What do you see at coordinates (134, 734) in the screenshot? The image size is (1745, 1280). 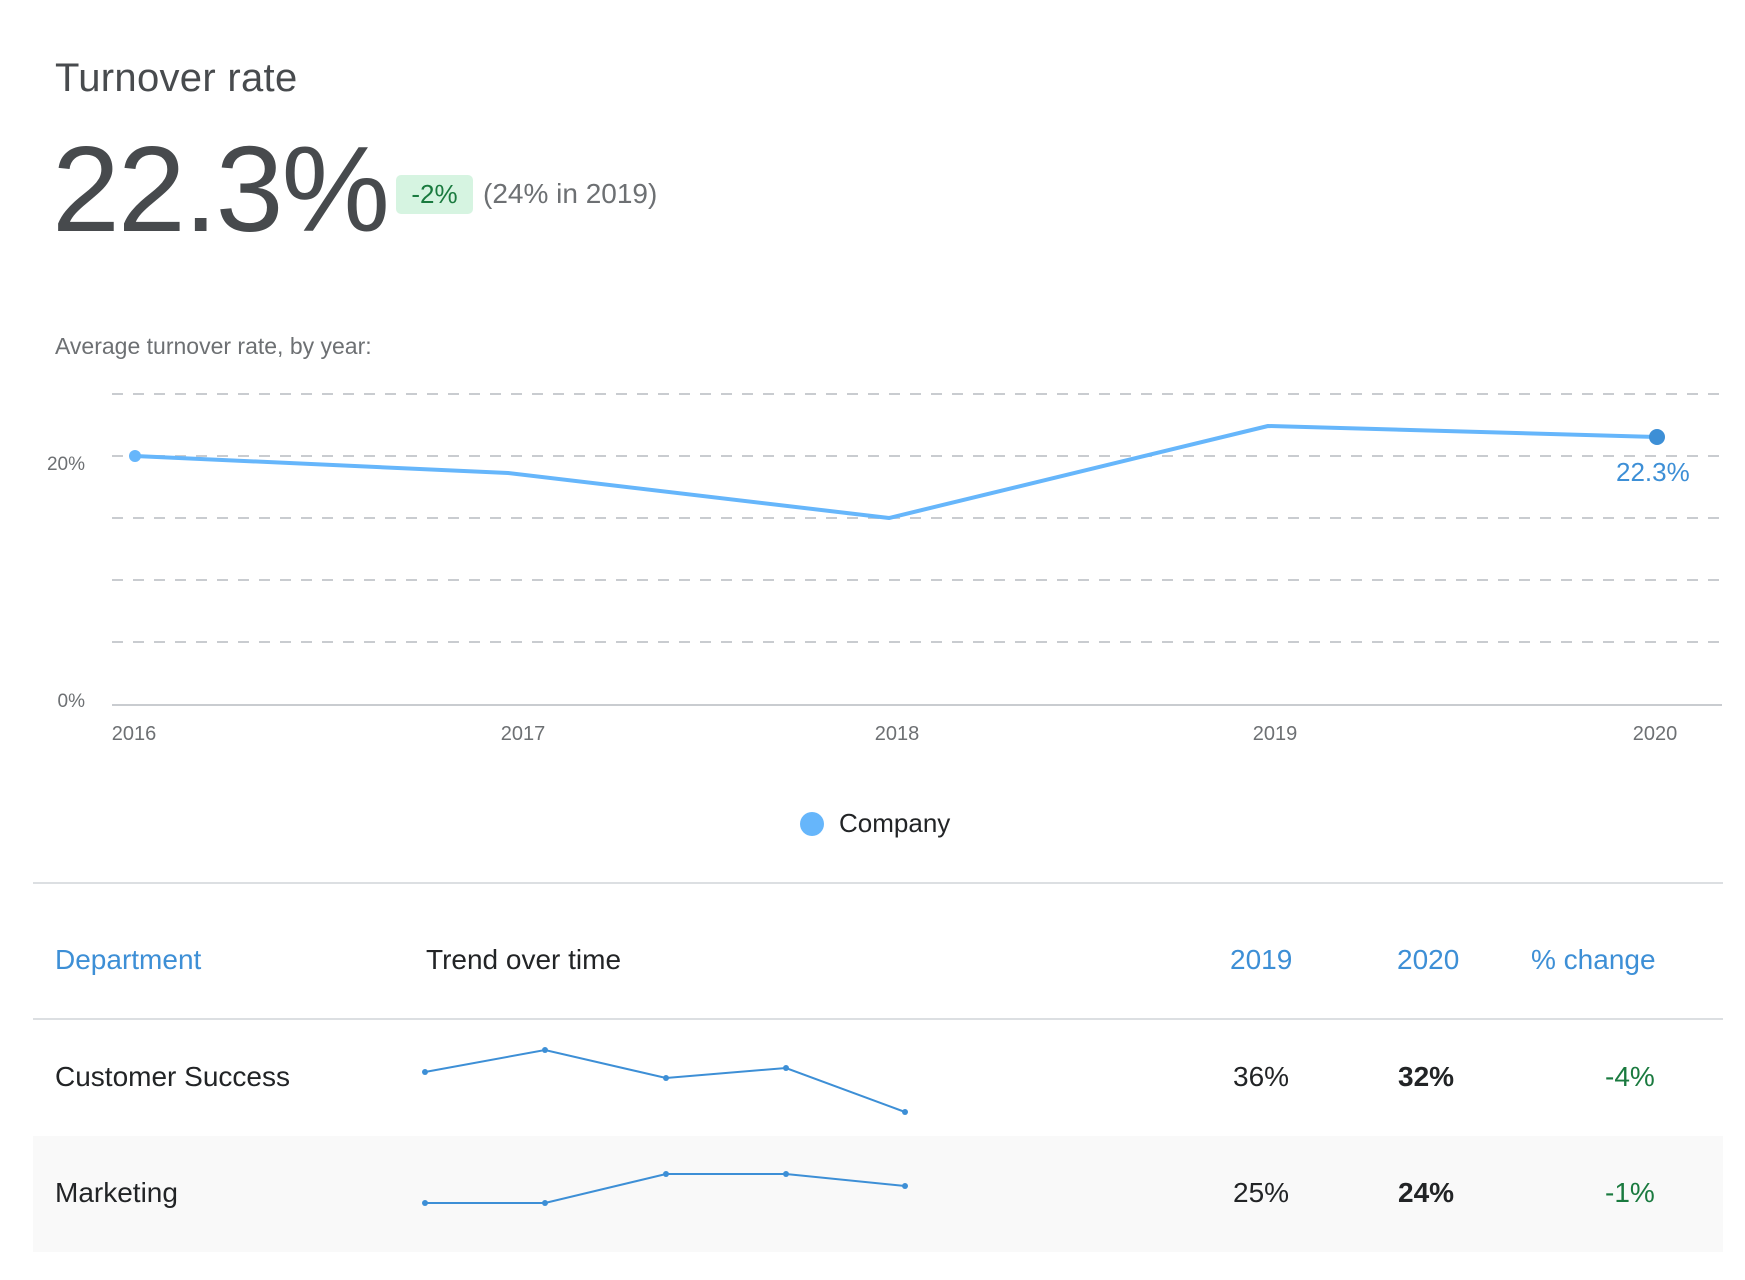 I see `x-tick-2016: 2016` at bounding box center [134, 734].